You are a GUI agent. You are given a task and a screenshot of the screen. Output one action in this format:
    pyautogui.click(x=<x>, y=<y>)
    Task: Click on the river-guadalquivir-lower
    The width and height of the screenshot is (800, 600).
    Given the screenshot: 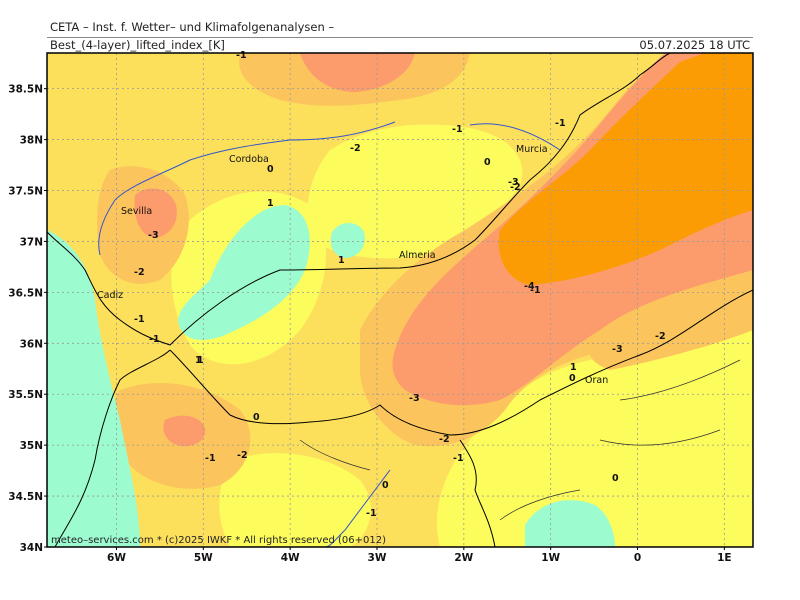 What is the action you would take?
    pyautogui.click(x=107, y=227)
    